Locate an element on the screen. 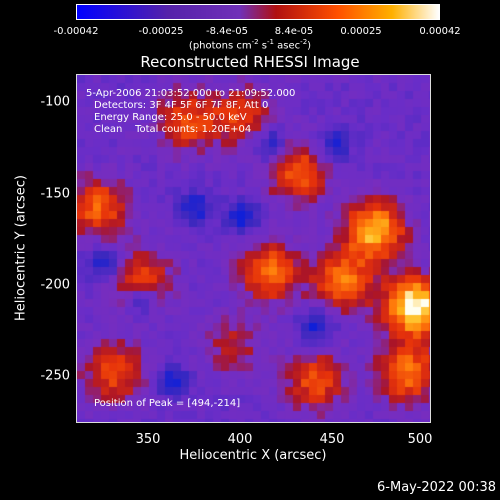 The height and width of the screenshot is (500, 500). colorbar-tick: 8.4e-05 is located at coordinates (294, 31).